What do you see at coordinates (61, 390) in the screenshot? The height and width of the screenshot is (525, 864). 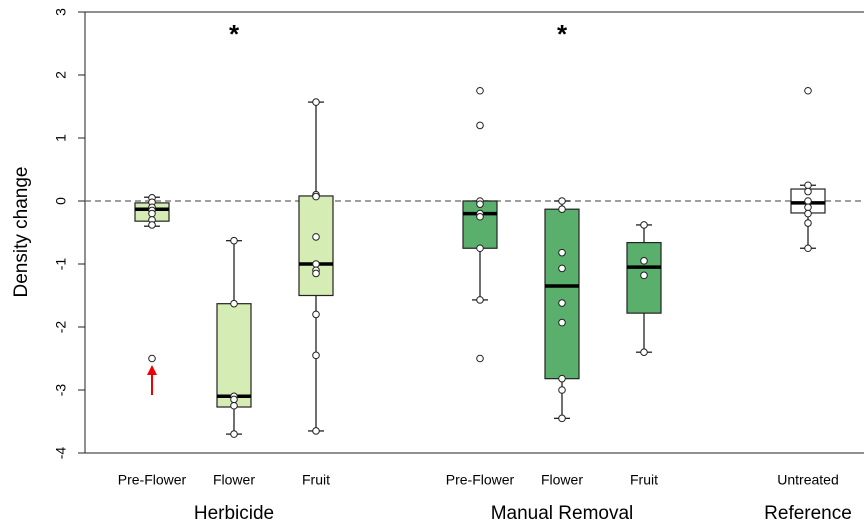 I see `y-tick-label: -3` at bounding box center [61, 390].